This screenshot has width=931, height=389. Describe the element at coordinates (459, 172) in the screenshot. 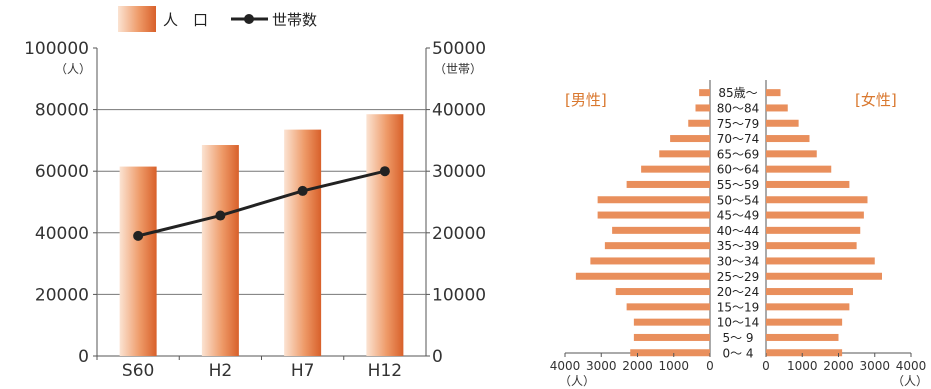

I see `right-y-tick-label: 30000` at that location.